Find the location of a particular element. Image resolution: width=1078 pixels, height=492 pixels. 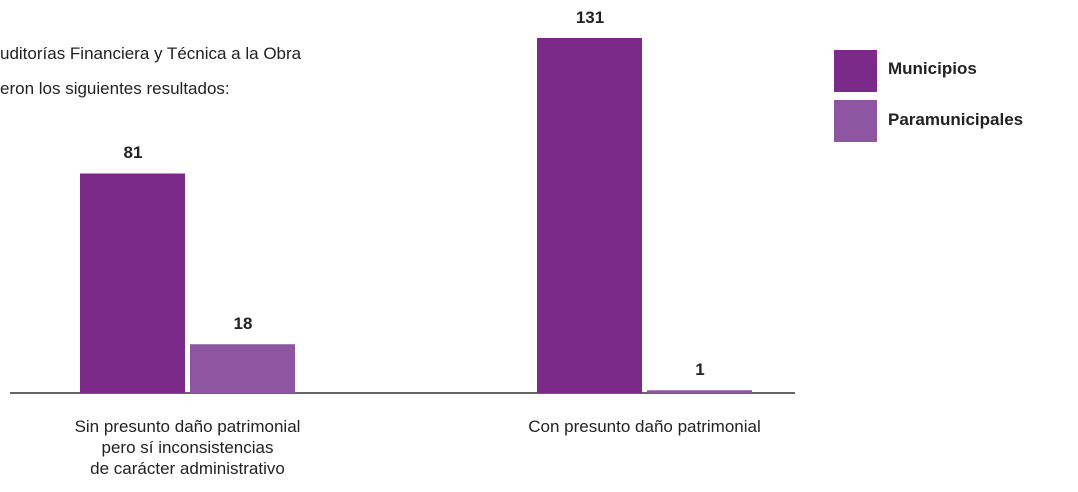

value-label: 131 is located at coordinates (590, 17).